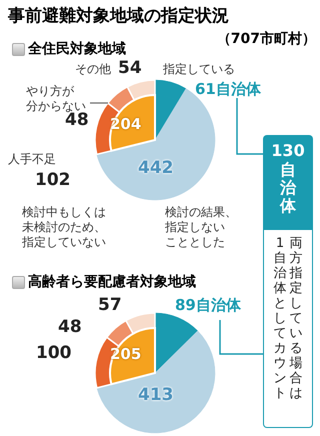 The image size is (320, 436). Describe the element at coordinates (266, 39) in the screenshot. I see `text: （707市町村）` at that location.